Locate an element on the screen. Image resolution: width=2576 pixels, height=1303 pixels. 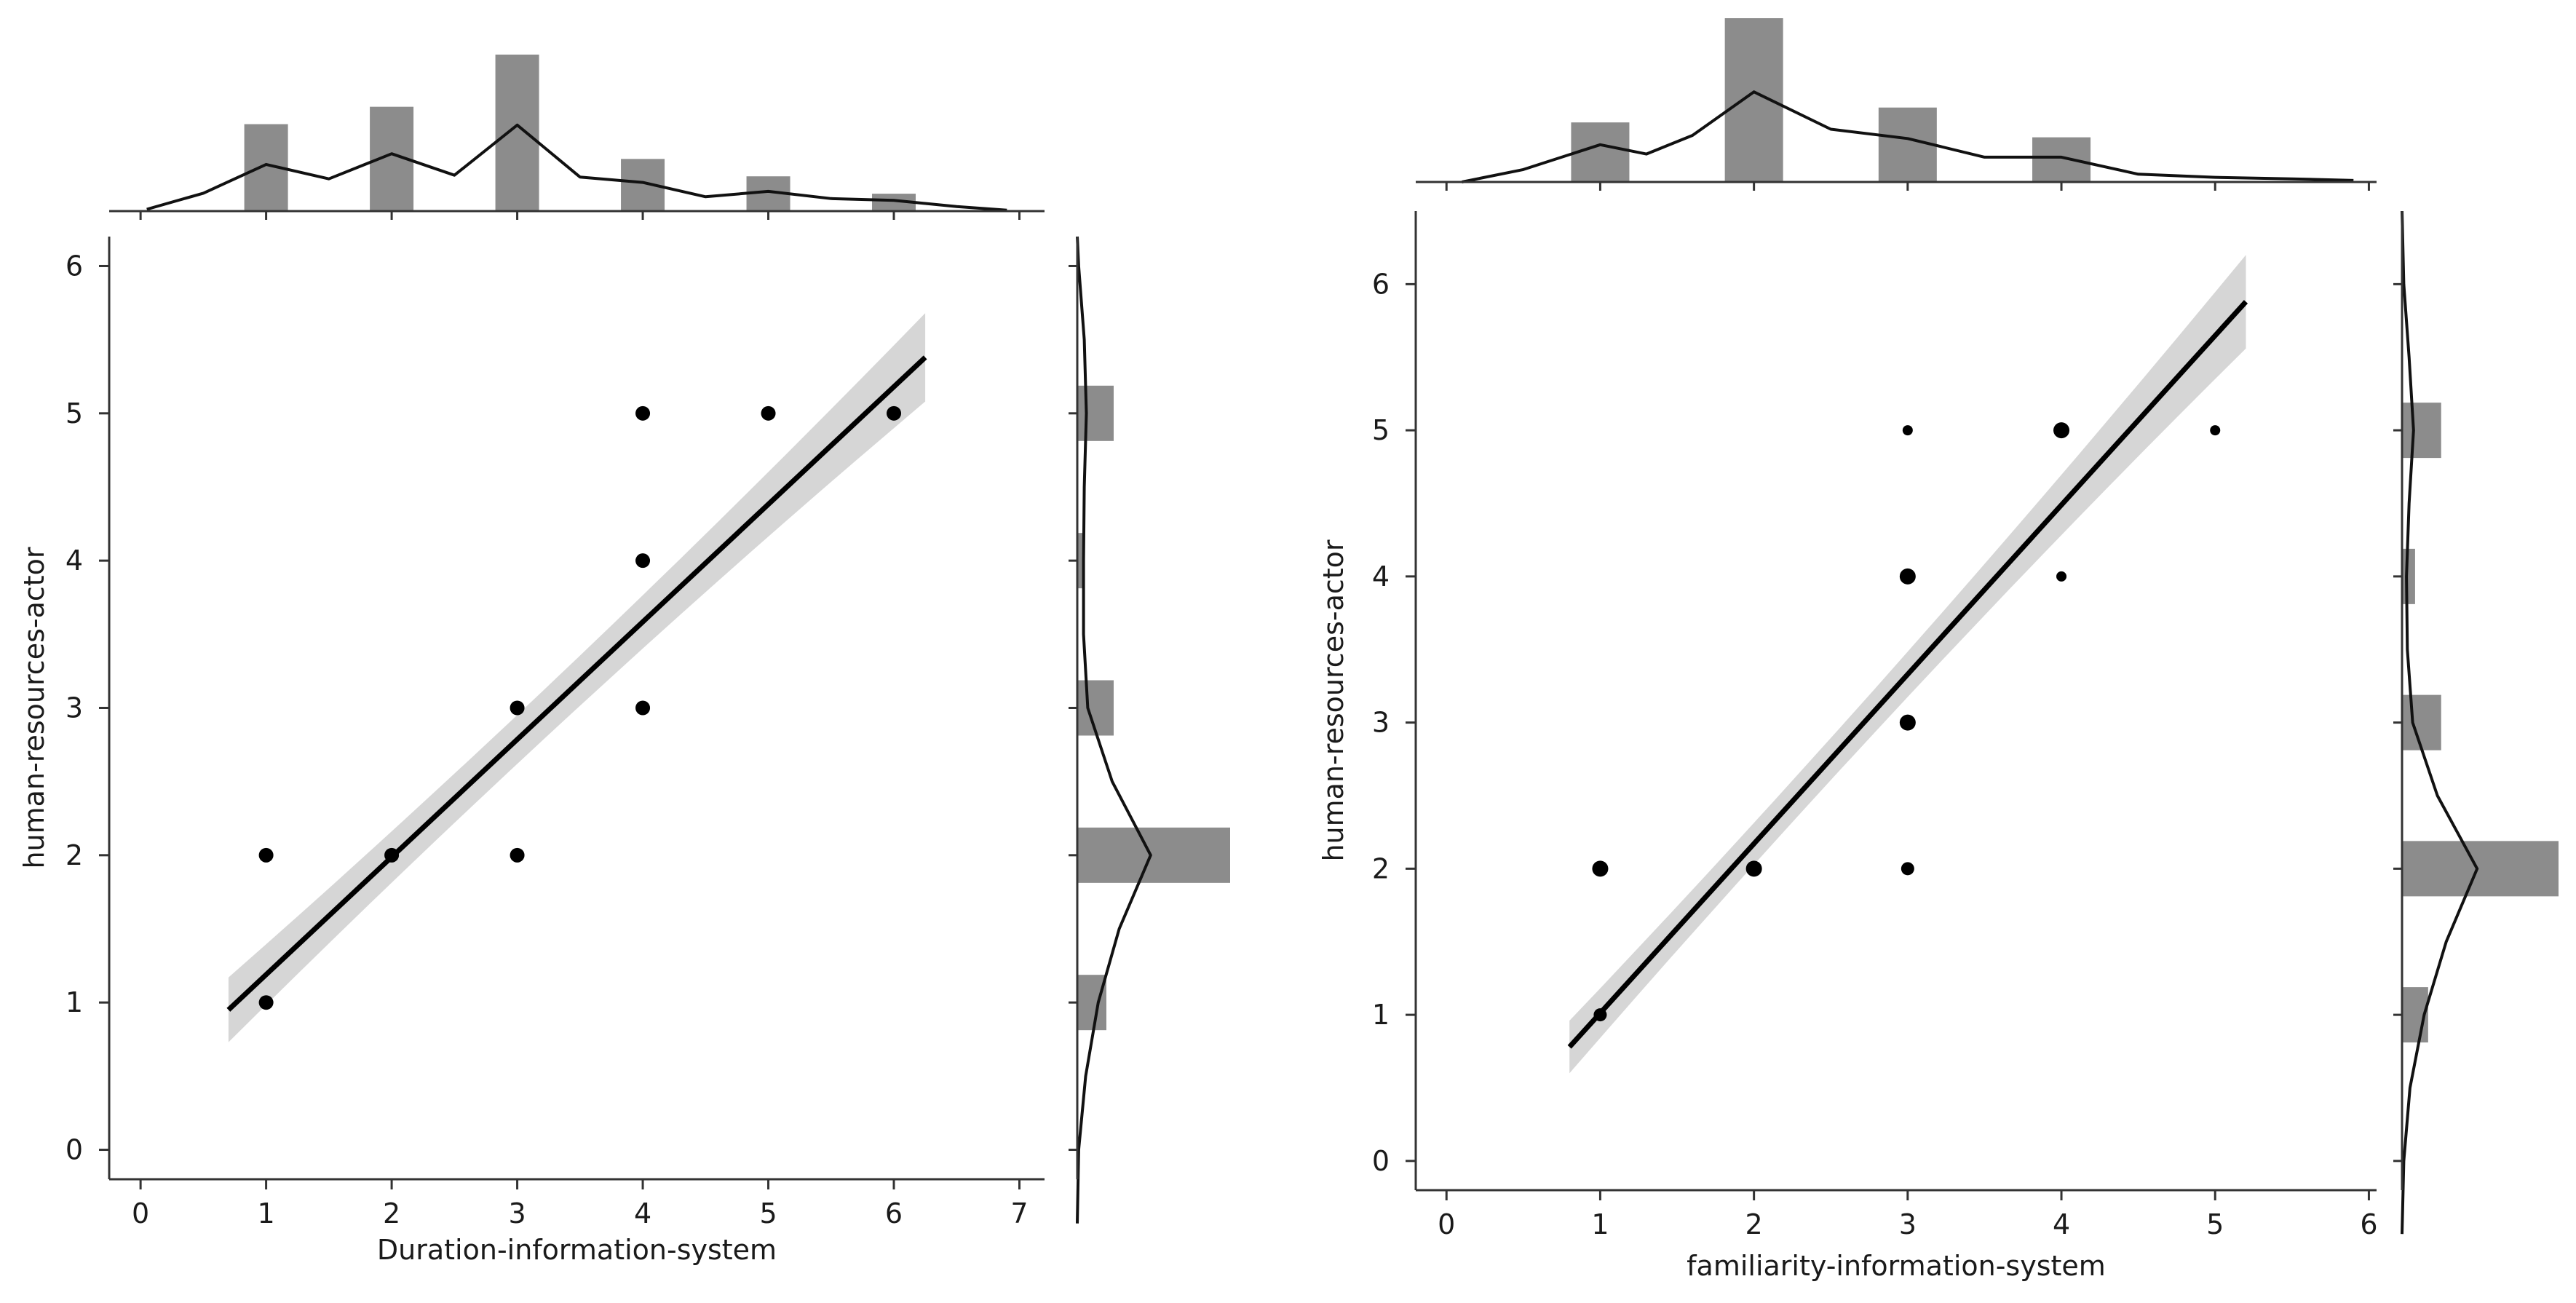
regression-line-path is located at coordinates (576, 683).